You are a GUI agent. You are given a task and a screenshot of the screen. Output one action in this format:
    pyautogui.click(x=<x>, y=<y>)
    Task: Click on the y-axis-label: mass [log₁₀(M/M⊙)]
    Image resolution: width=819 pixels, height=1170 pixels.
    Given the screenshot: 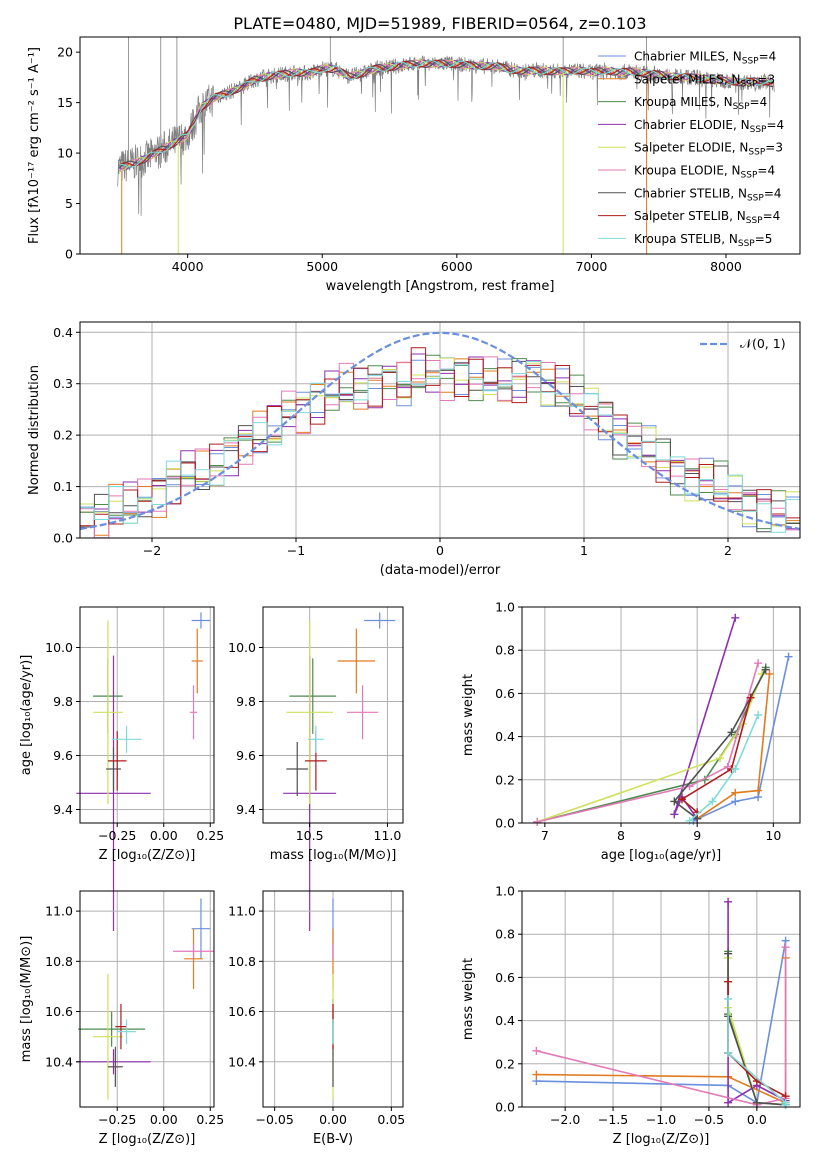 What is the action you would take?
    pyautogui.click(x=26, y=999)
    